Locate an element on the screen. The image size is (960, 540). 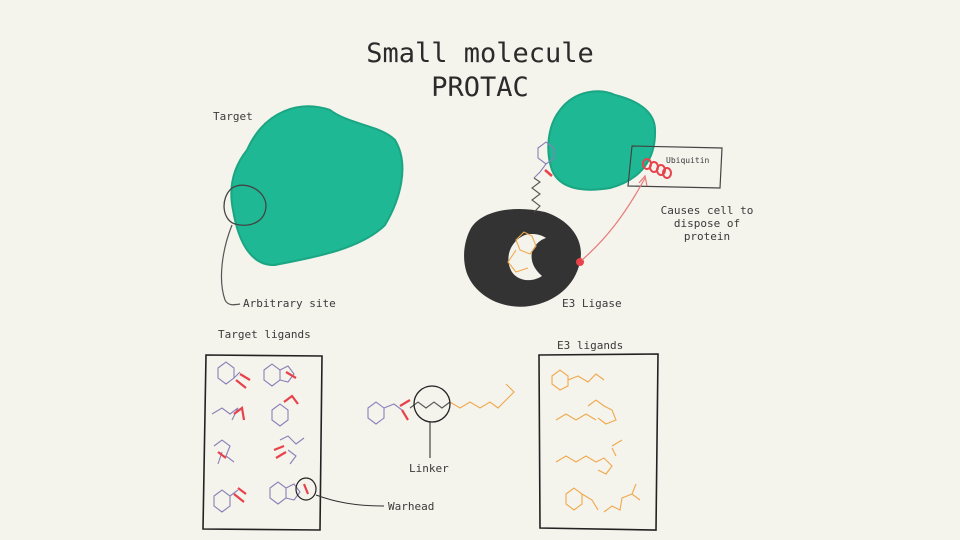
causes-label: Causes cell to dispose of protein is located at coordinates (707, 223).